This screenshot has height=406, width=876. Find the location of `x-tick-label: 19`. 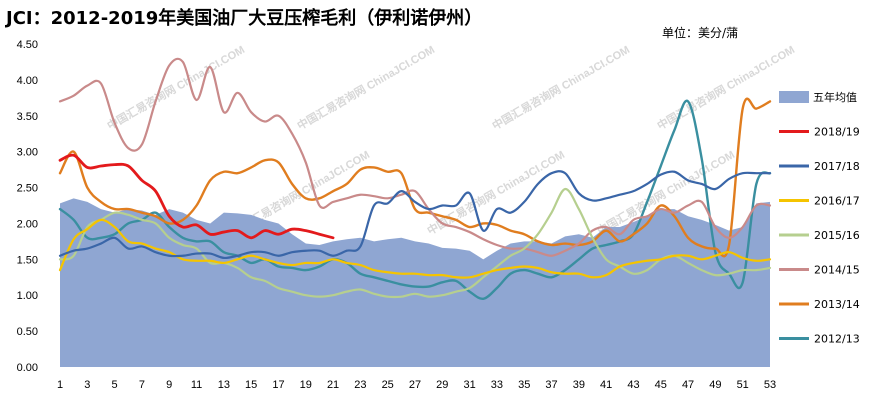

x-tick-label: 19 is located at coordinates (306, 385).